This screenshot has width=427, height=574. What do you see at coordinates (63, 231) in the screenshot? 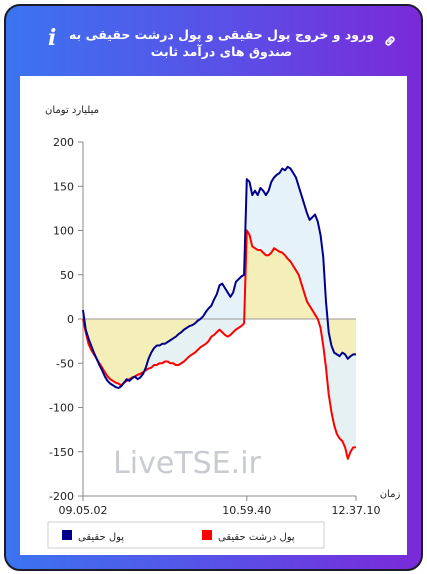
I see `y-tick-label: 100` at bounding box center [63, 231].